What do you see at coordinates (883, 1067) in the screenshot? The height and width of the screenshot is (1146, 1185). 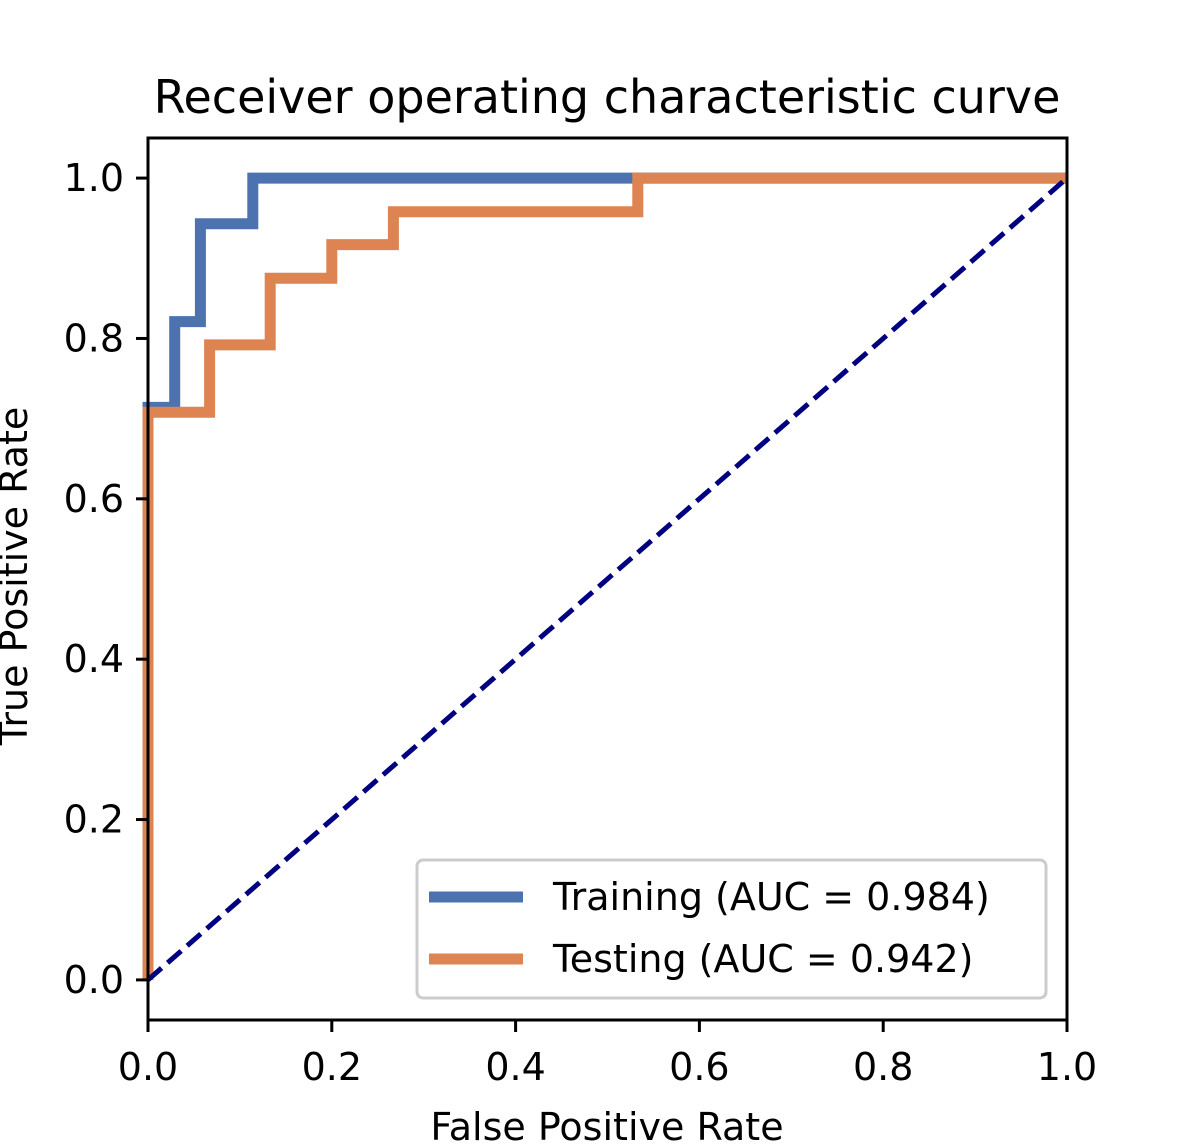 I see `x-tick-label: 0.8` at bounding box center [883, 1067].